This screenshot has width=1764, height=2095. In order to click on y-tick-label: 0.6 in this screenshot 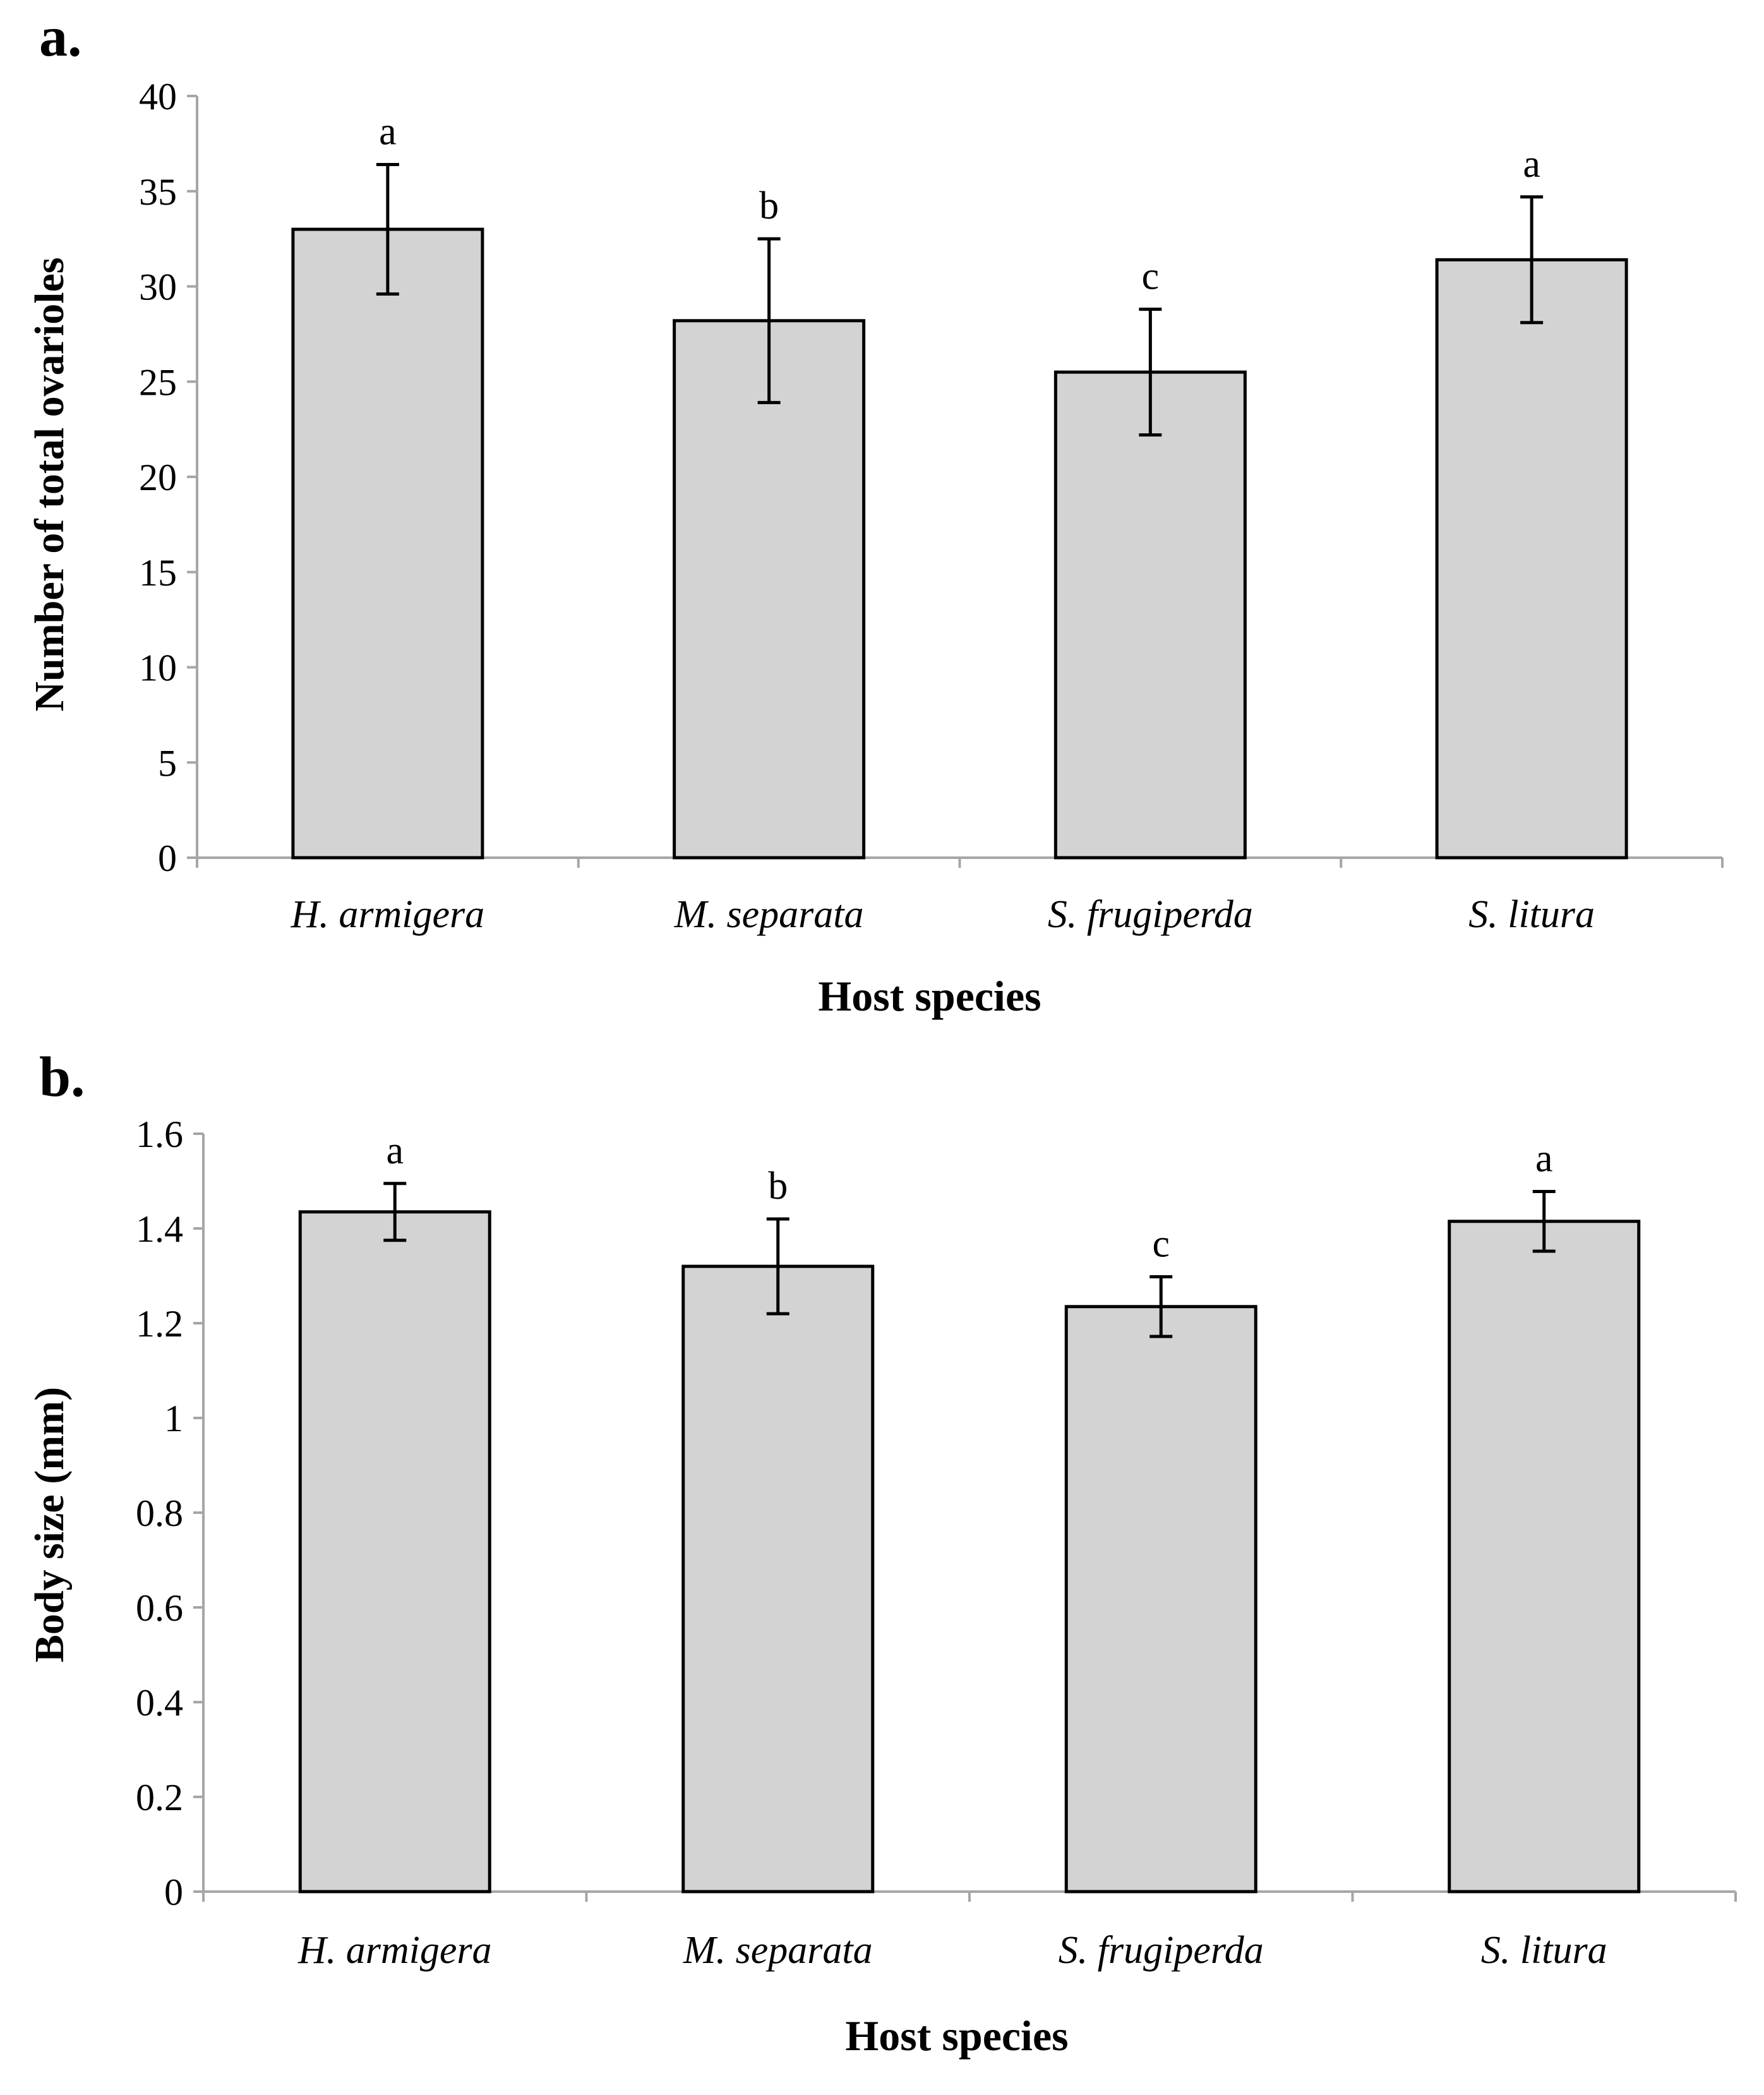, I will do `click(159, 1608)`.